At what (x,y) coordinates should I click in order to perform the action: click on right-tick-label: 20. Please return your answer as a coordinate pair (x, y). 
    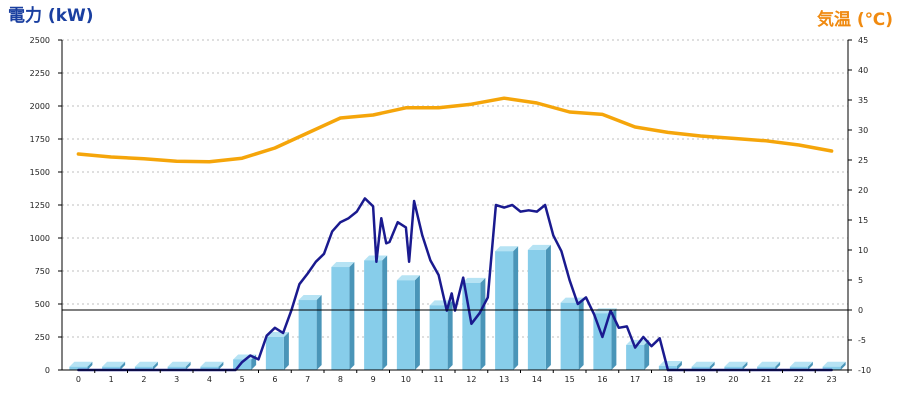
    Looking at the image, I should click on (863, 190).